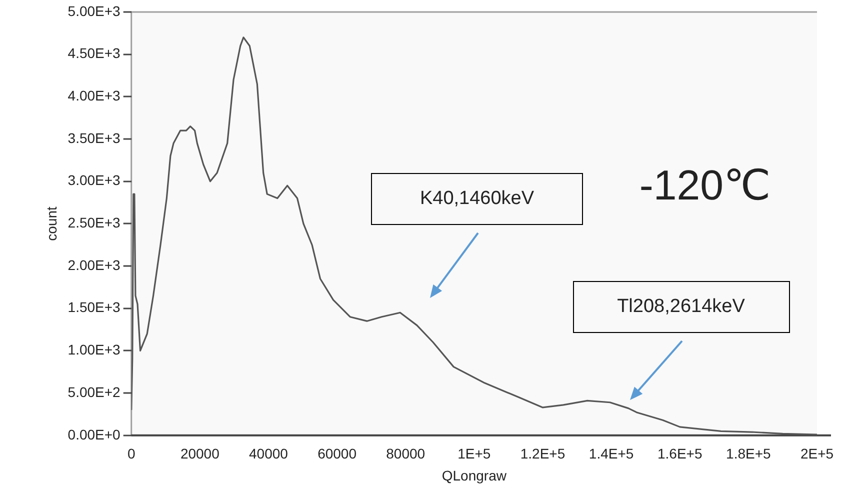  I want to click on y-tick-label: 4.50E+3, so click(94, 53).